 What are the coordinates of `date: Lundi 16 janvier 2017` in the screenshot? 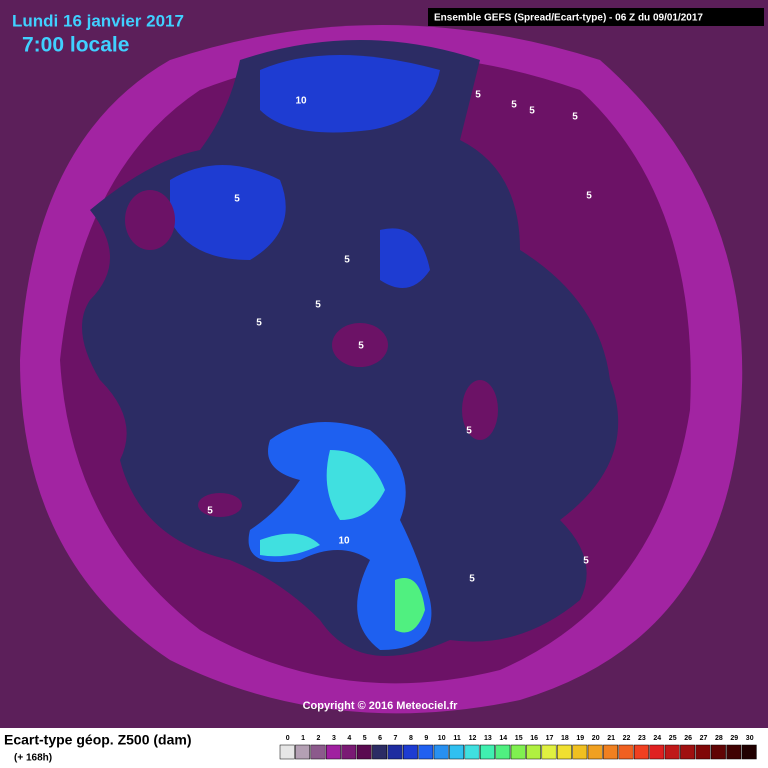 It's located at (98, 20).